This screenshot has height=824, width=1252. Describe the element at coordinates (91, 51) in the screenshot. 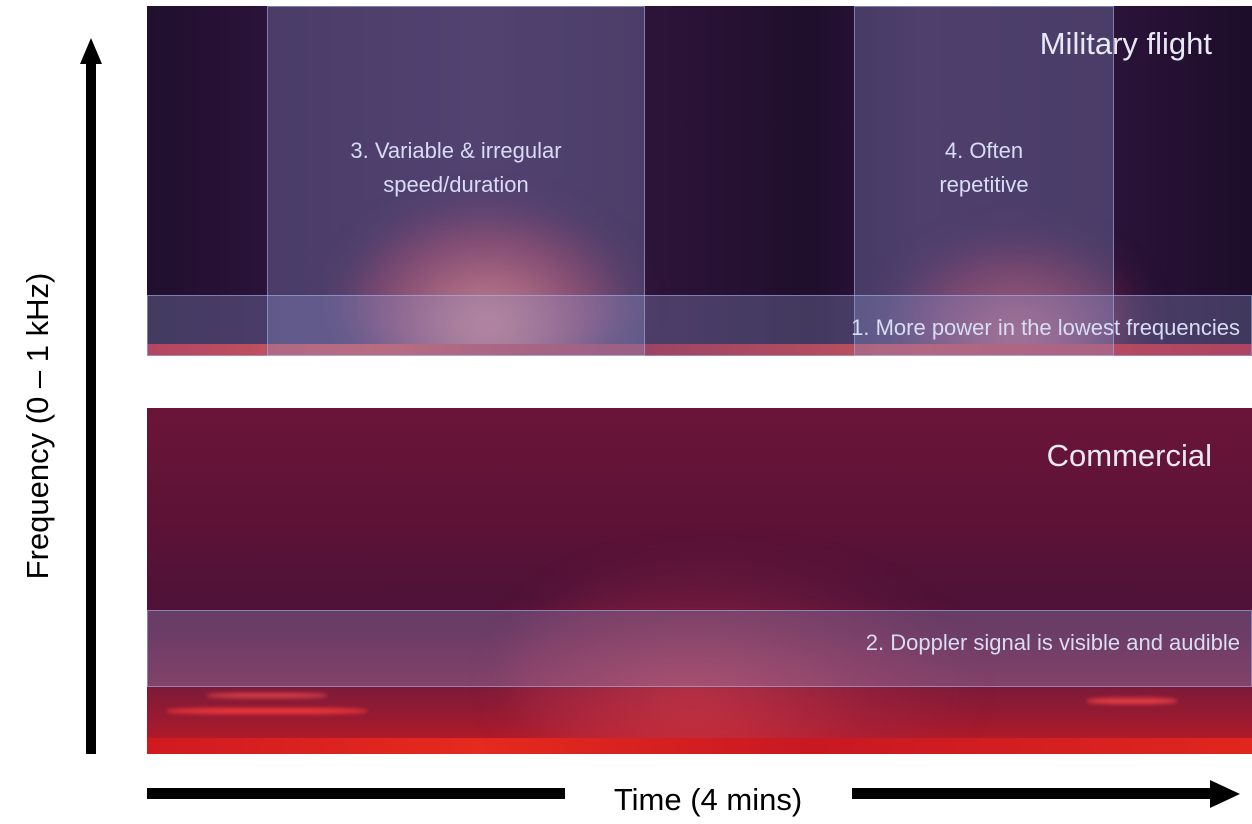

I see `y-axis-arrowhead` at that location.